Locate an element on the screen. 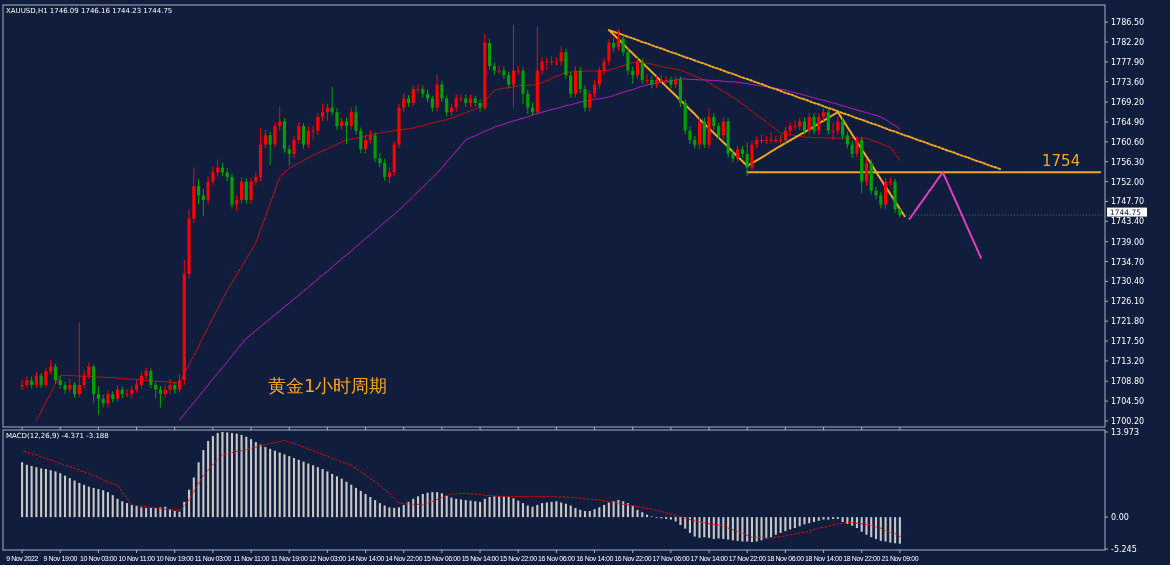 The width and height of the screenshot is (1170, 565). y-tick-label: -5.245 is located at coordinates (1124, 550).